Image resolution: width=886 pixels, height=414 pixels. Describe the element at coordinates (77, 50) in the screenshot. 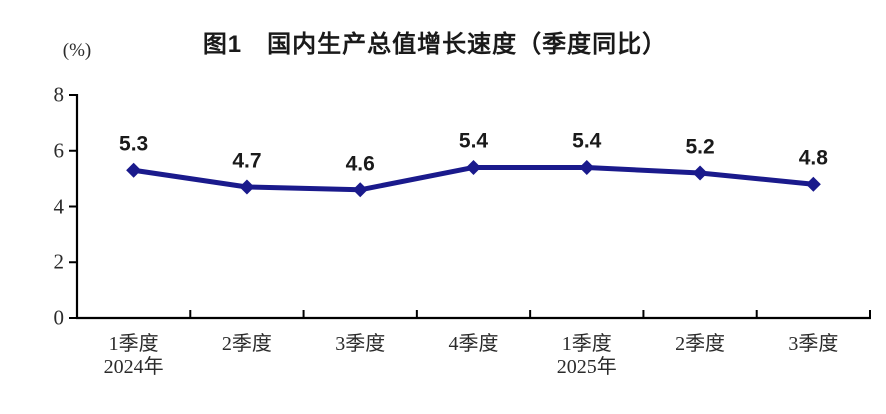

I see `y-axis-unit-label: (%)` at that location.